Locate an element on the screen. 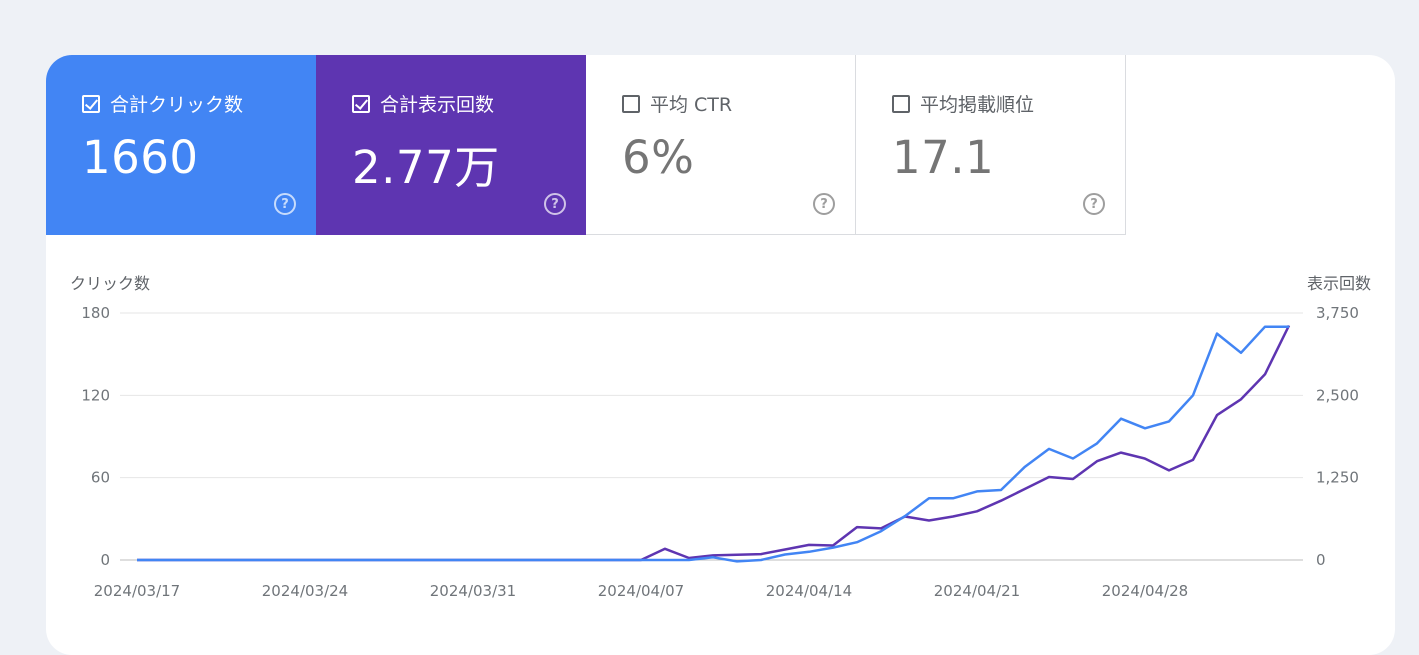 This screenshot has height=655, width=1419. metric-total-clicks-header: 合計クリック数 is located at coordinates (162, 103).